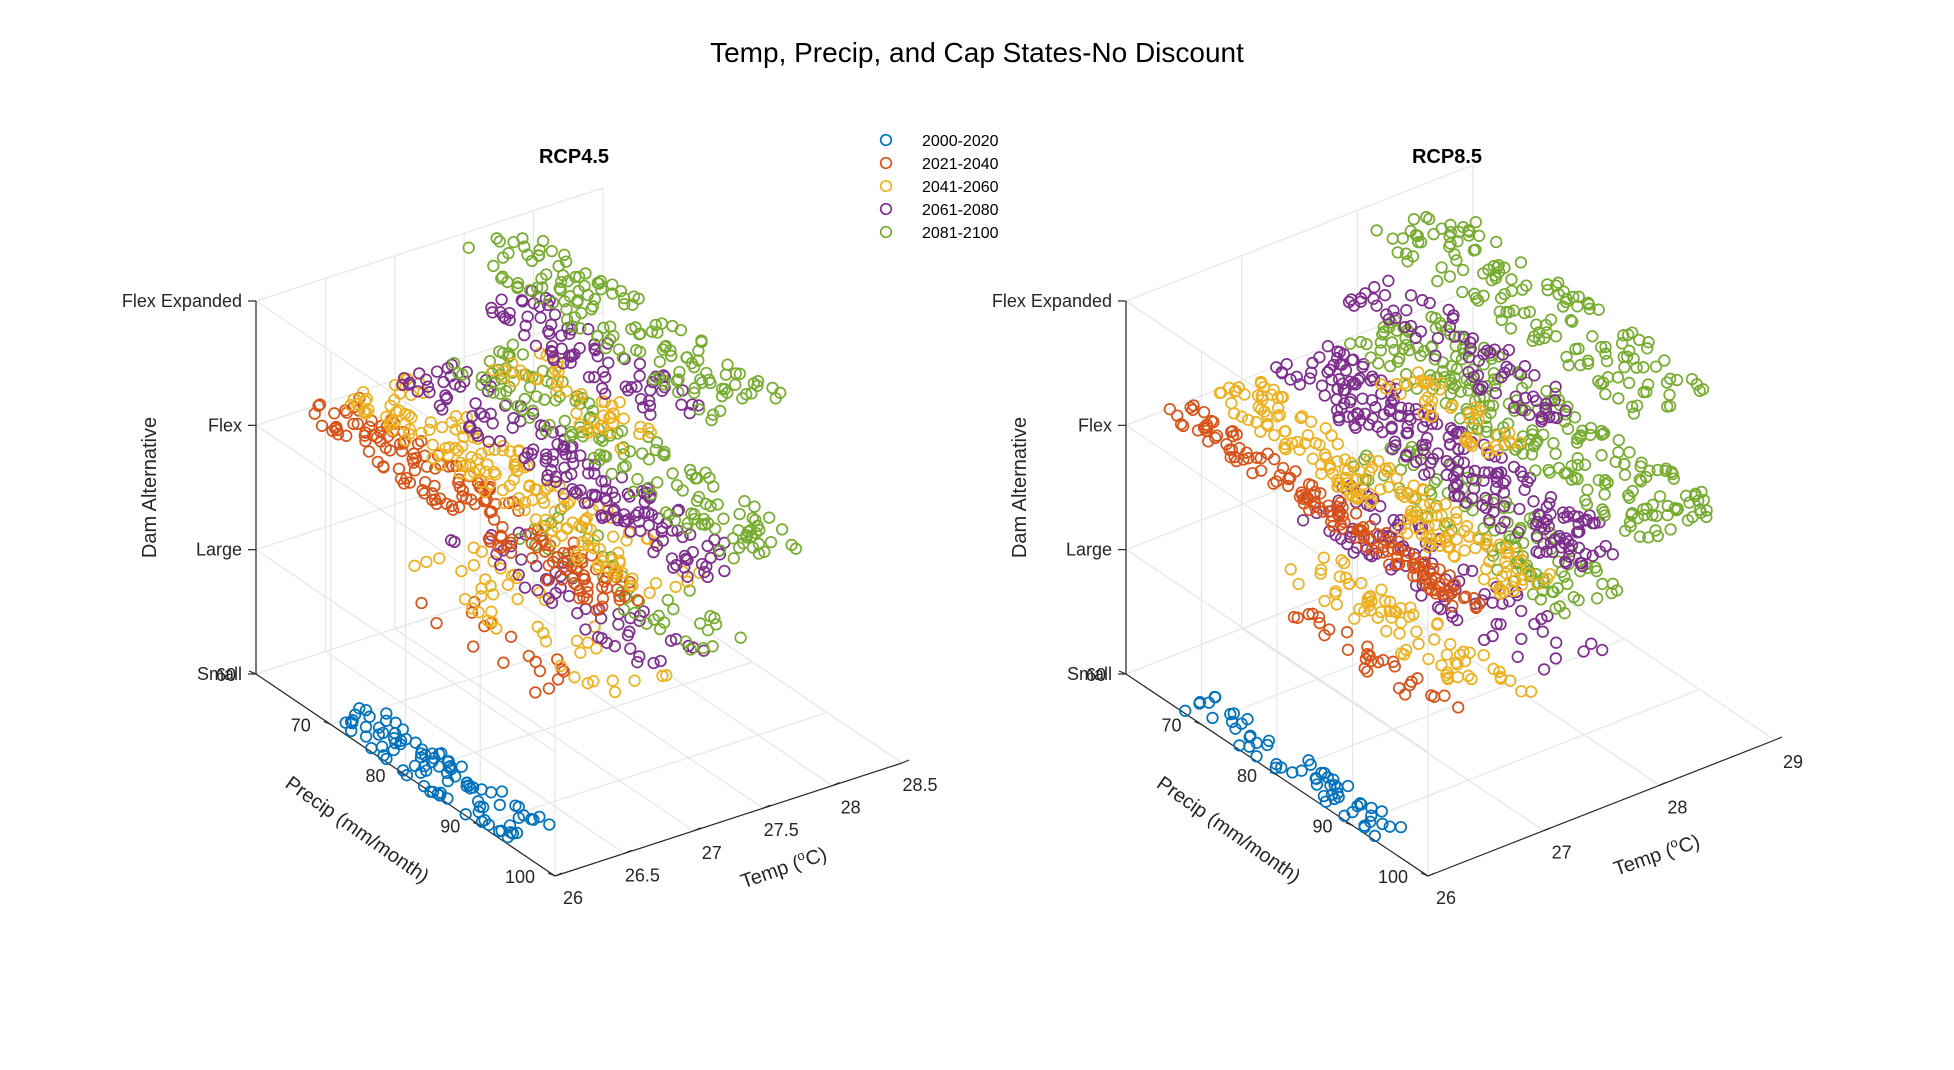 The height and width of the screenshot is (1070, 1954). I want to click on precip-tick-label: 70, so click(1171, 726).